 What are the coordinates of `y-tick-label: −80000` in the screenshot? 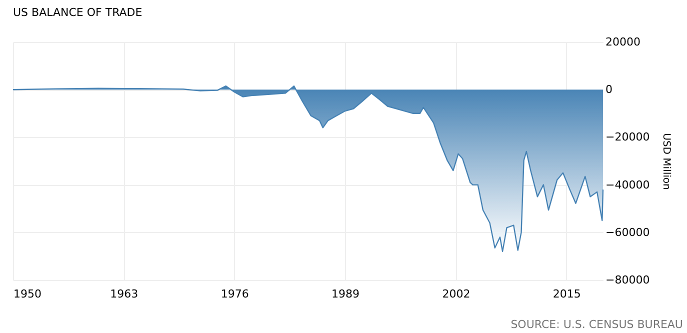 It's located at (628, 280).